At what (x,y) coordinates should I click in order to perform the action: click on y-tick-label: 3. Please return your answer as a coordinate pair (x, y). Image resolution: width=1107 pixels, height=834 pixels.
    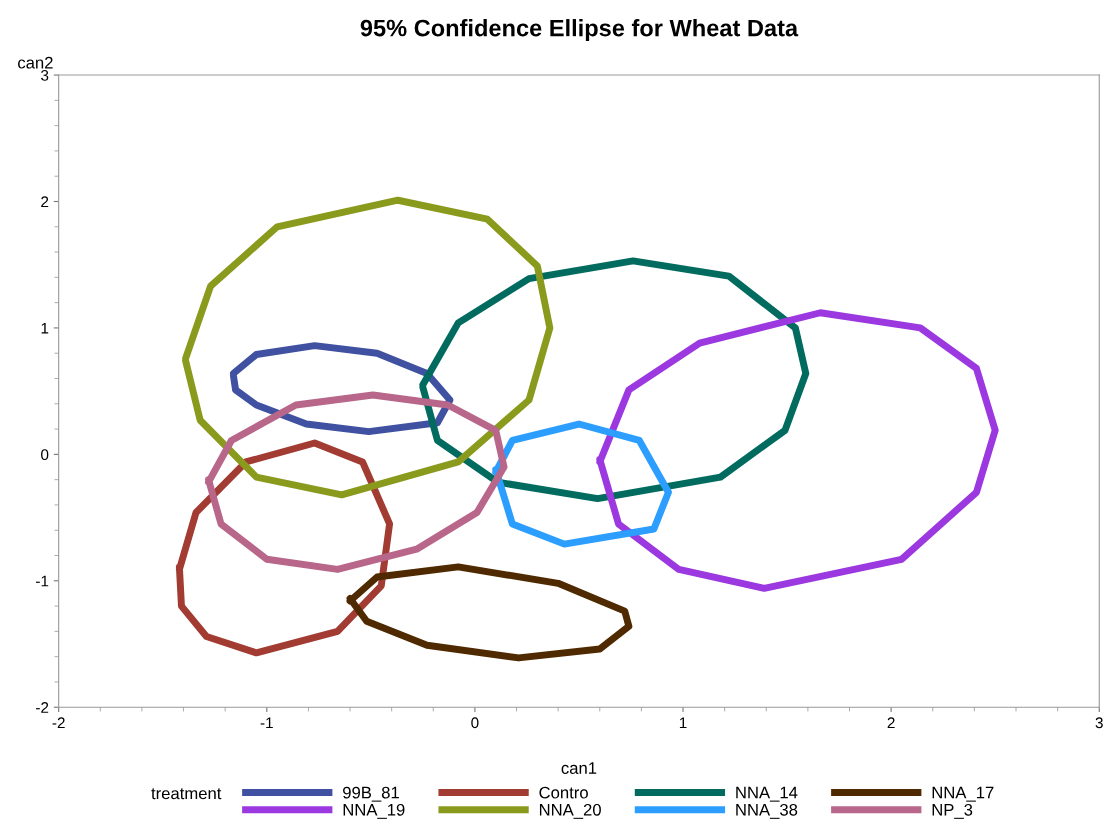
    Looking at the image, I should click on (45, 75).